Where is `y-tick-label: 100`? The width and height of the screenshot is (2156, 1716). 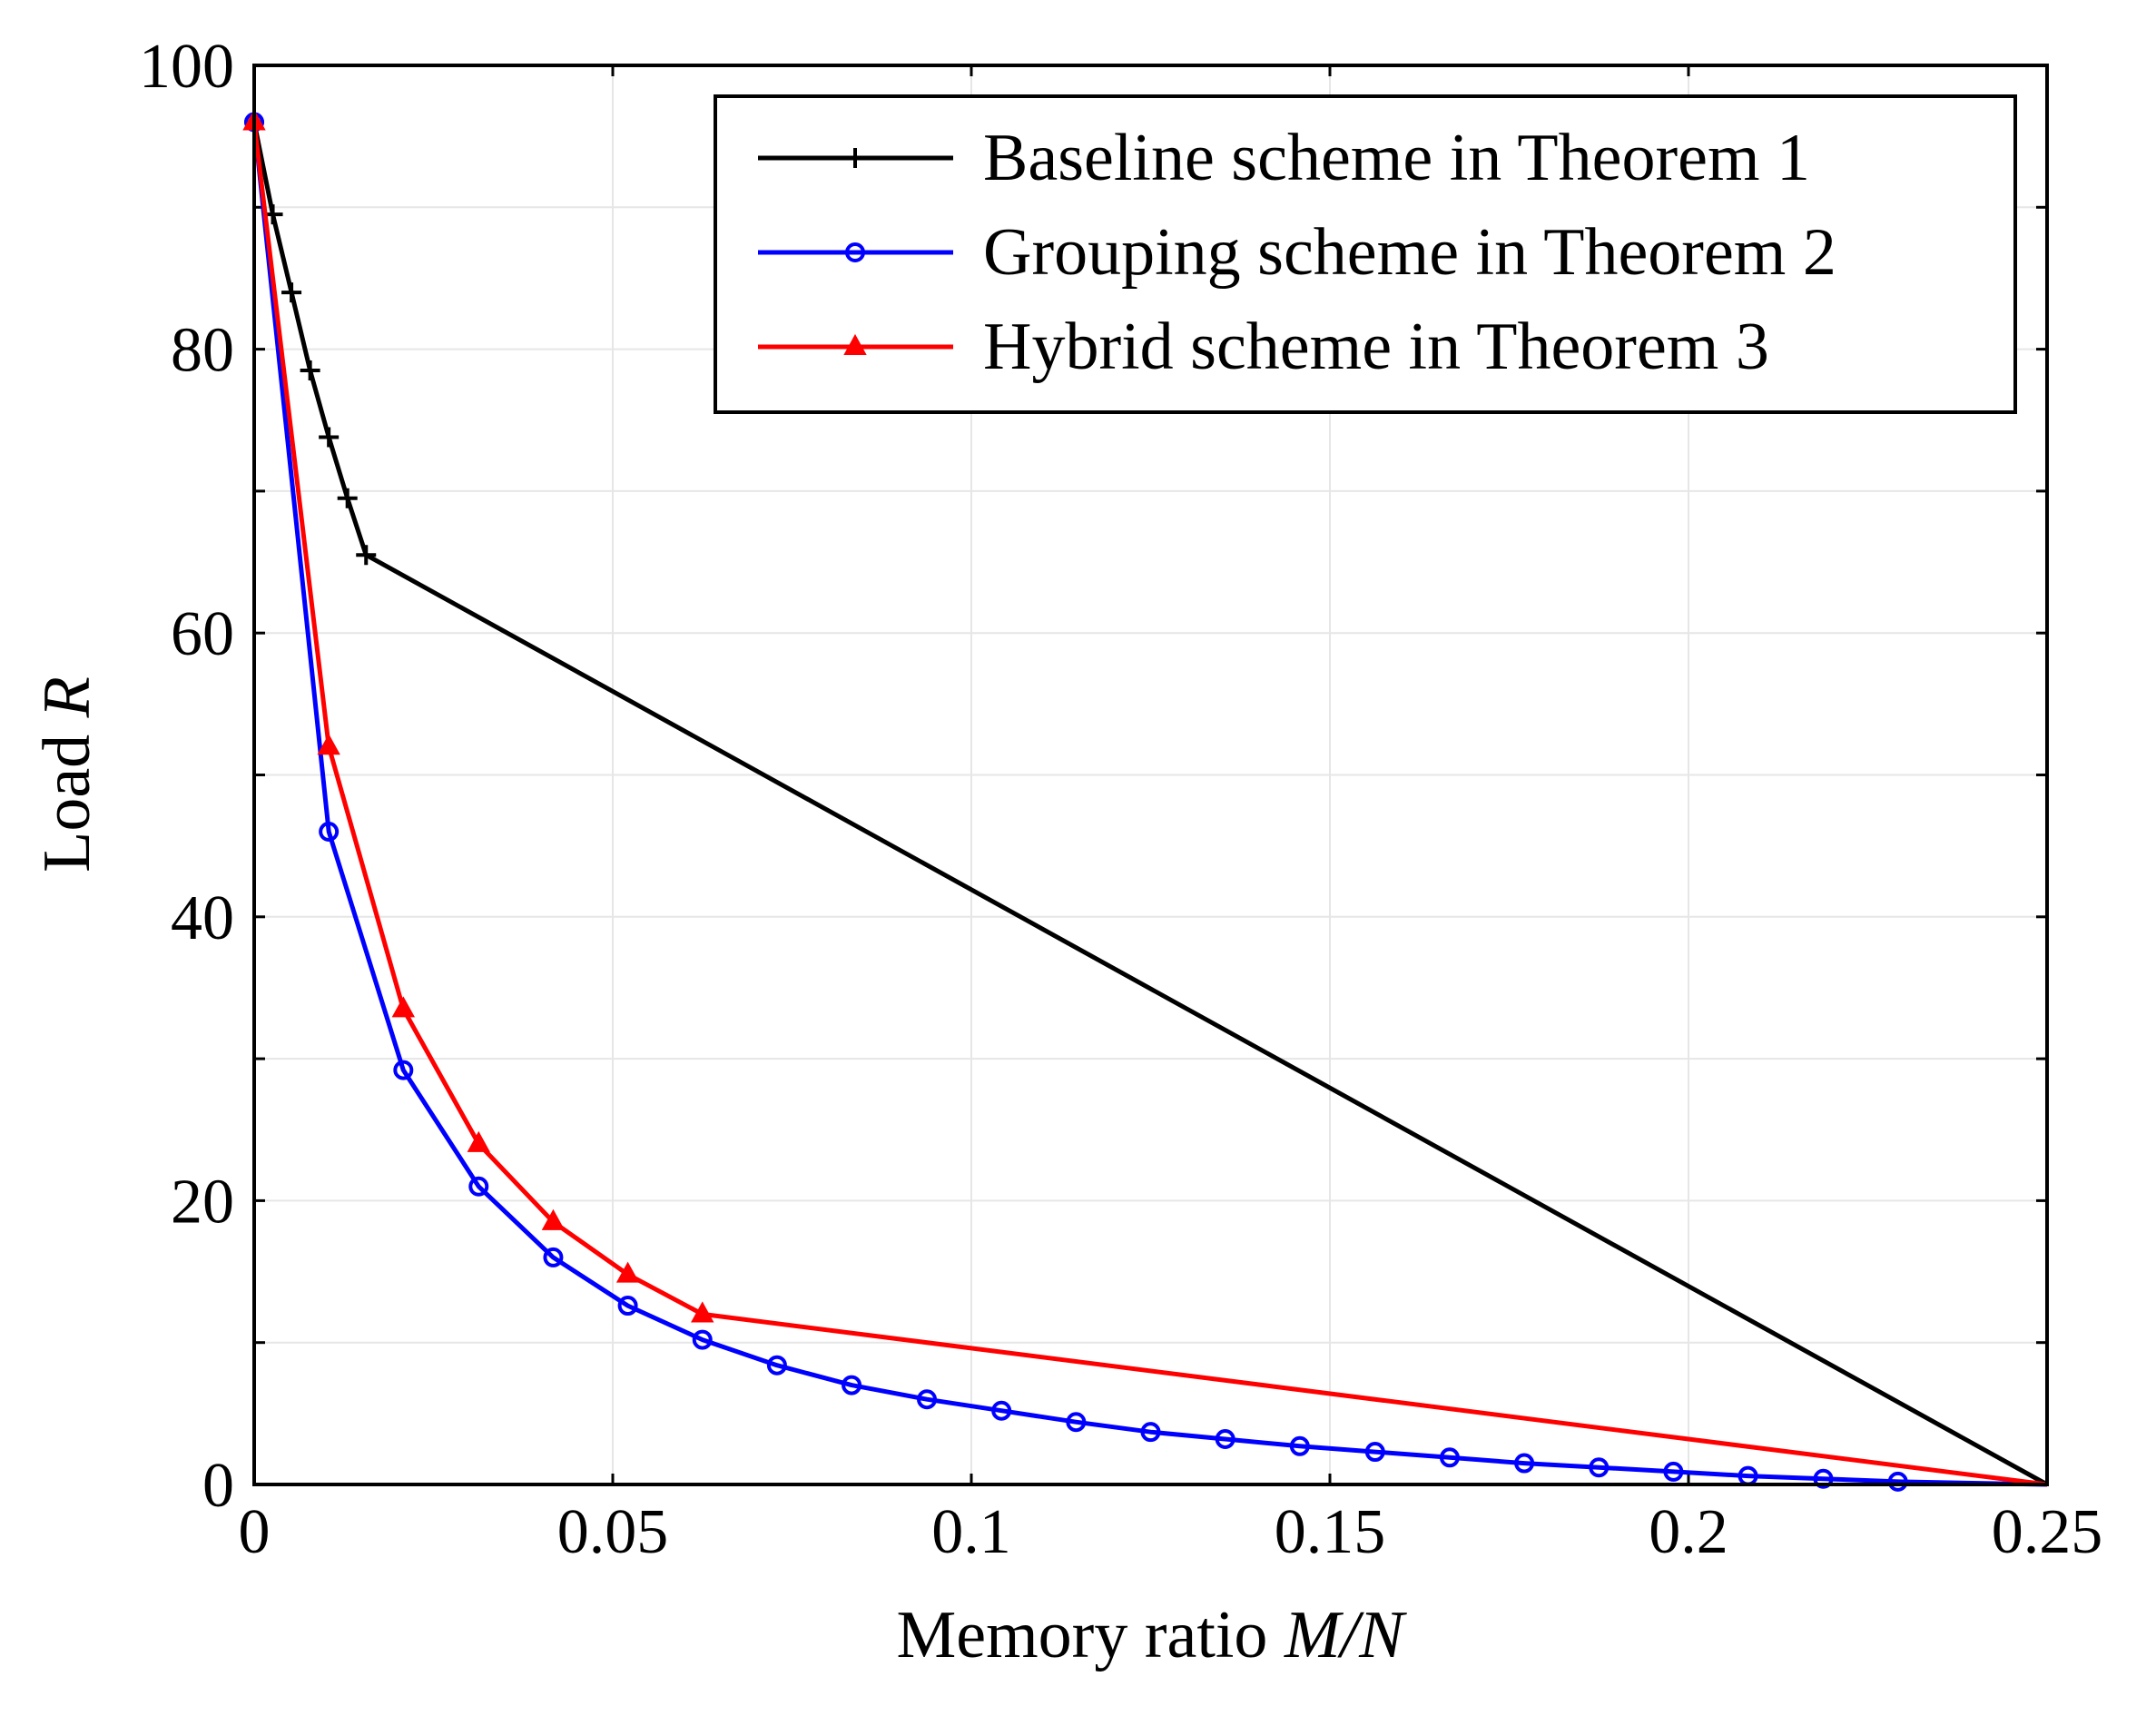 y-tick-label: 100 is located at coordinates (187, 67).